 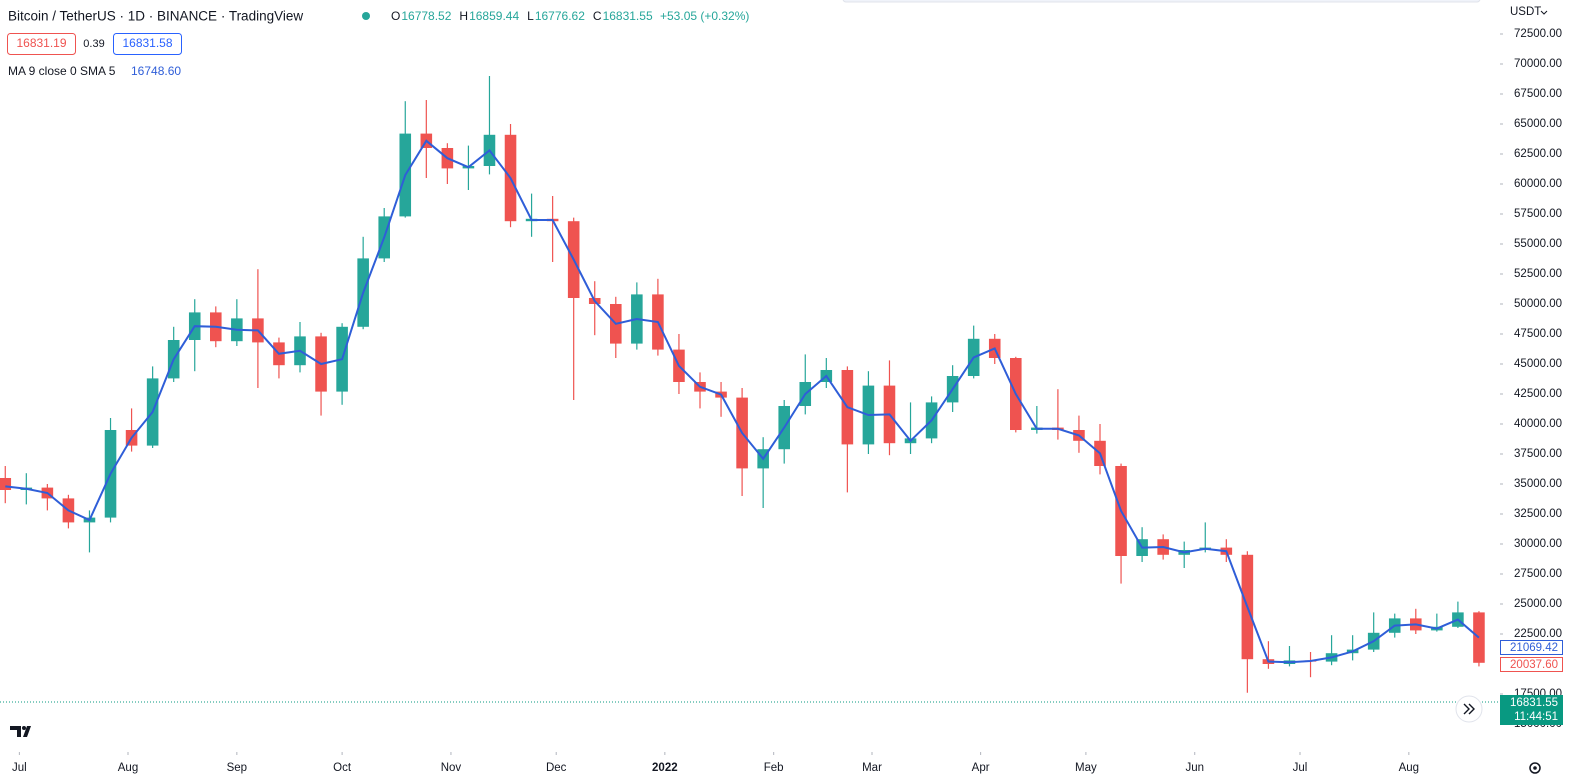 I want to click on y-tick-label: 42500.00, so click(x=1538, y=394).